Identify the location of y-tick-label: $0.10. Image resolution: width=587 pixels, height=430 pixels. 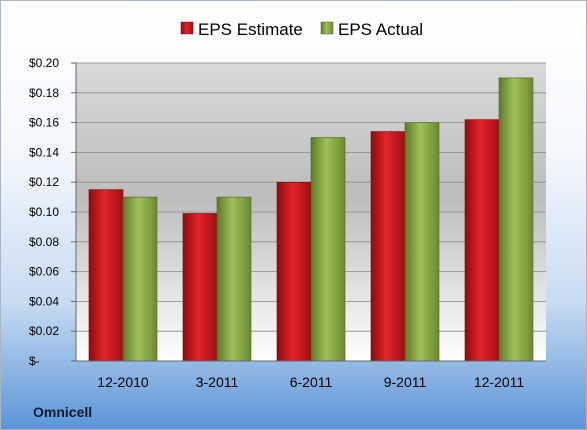
(44, 212).